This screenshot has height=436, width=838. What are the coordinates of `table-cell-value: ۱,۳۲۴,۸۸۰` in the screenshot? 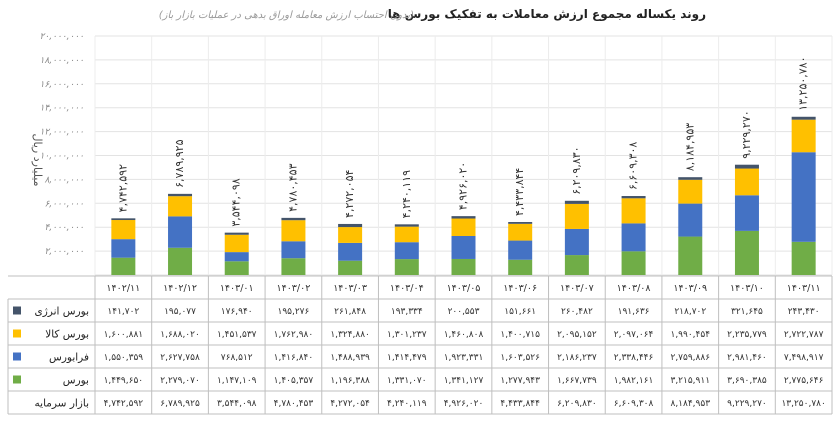 It's located at (350, 335).